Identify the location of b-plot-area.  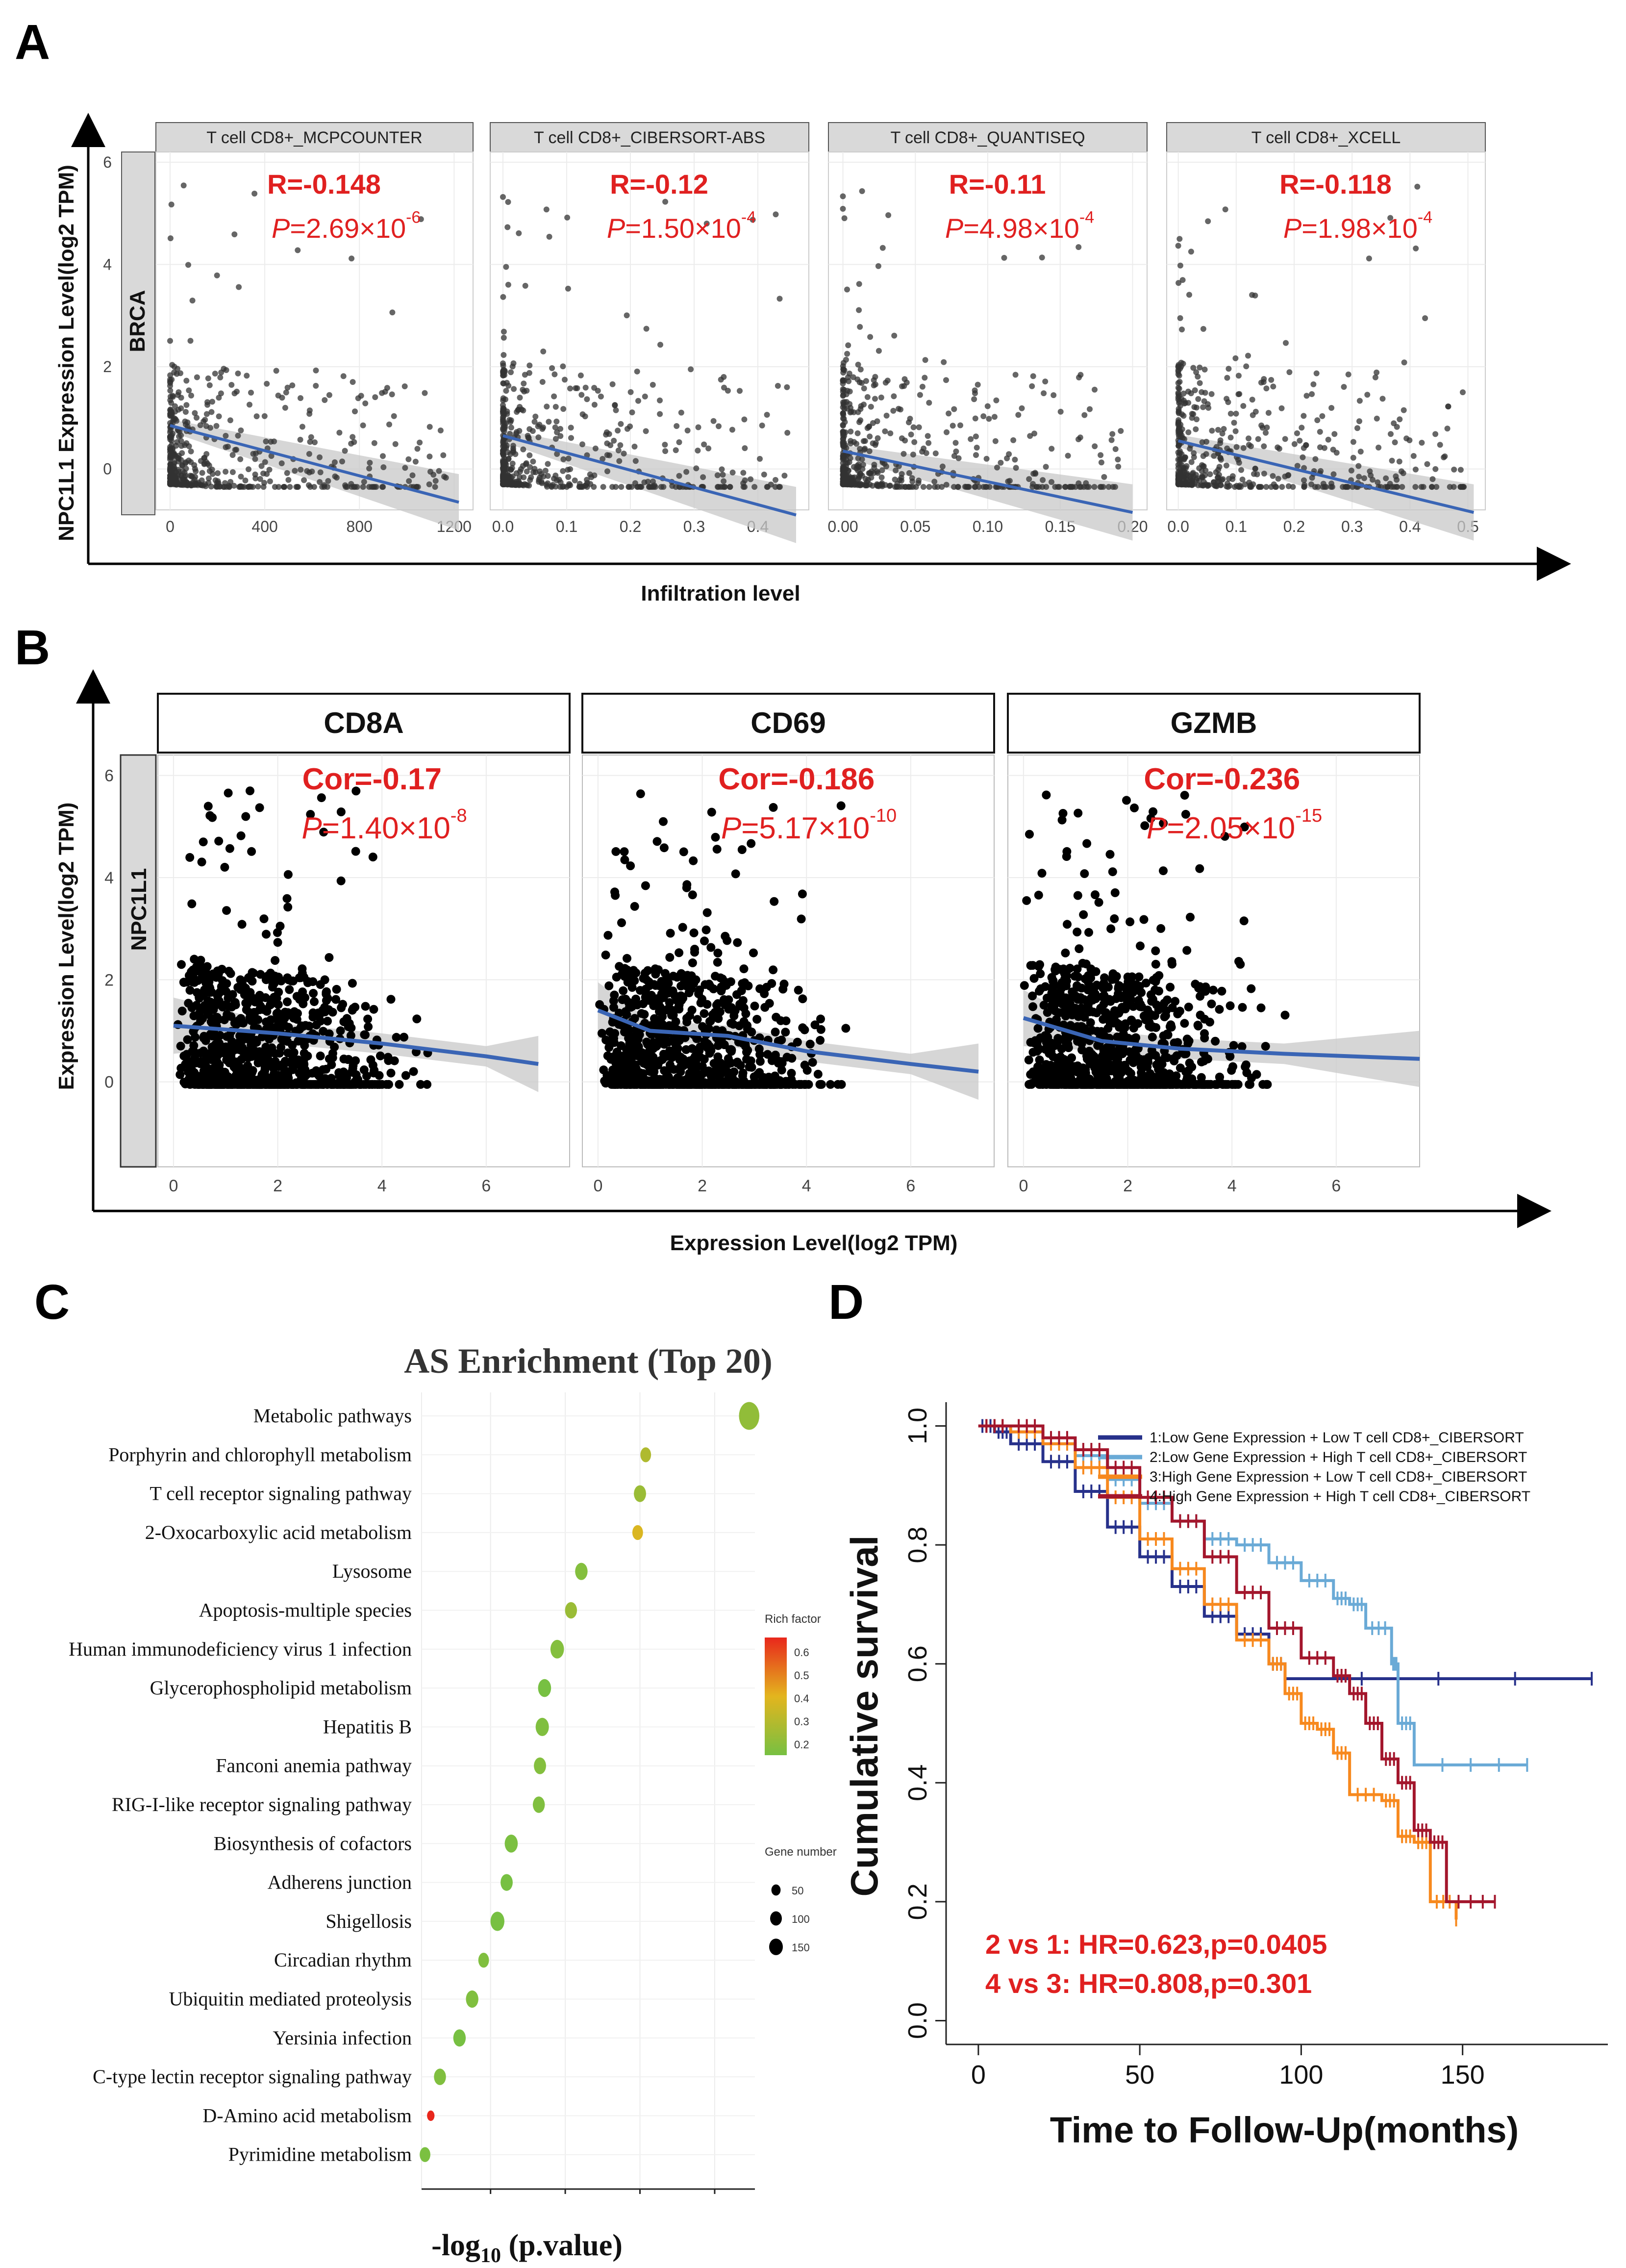
(363, 961).